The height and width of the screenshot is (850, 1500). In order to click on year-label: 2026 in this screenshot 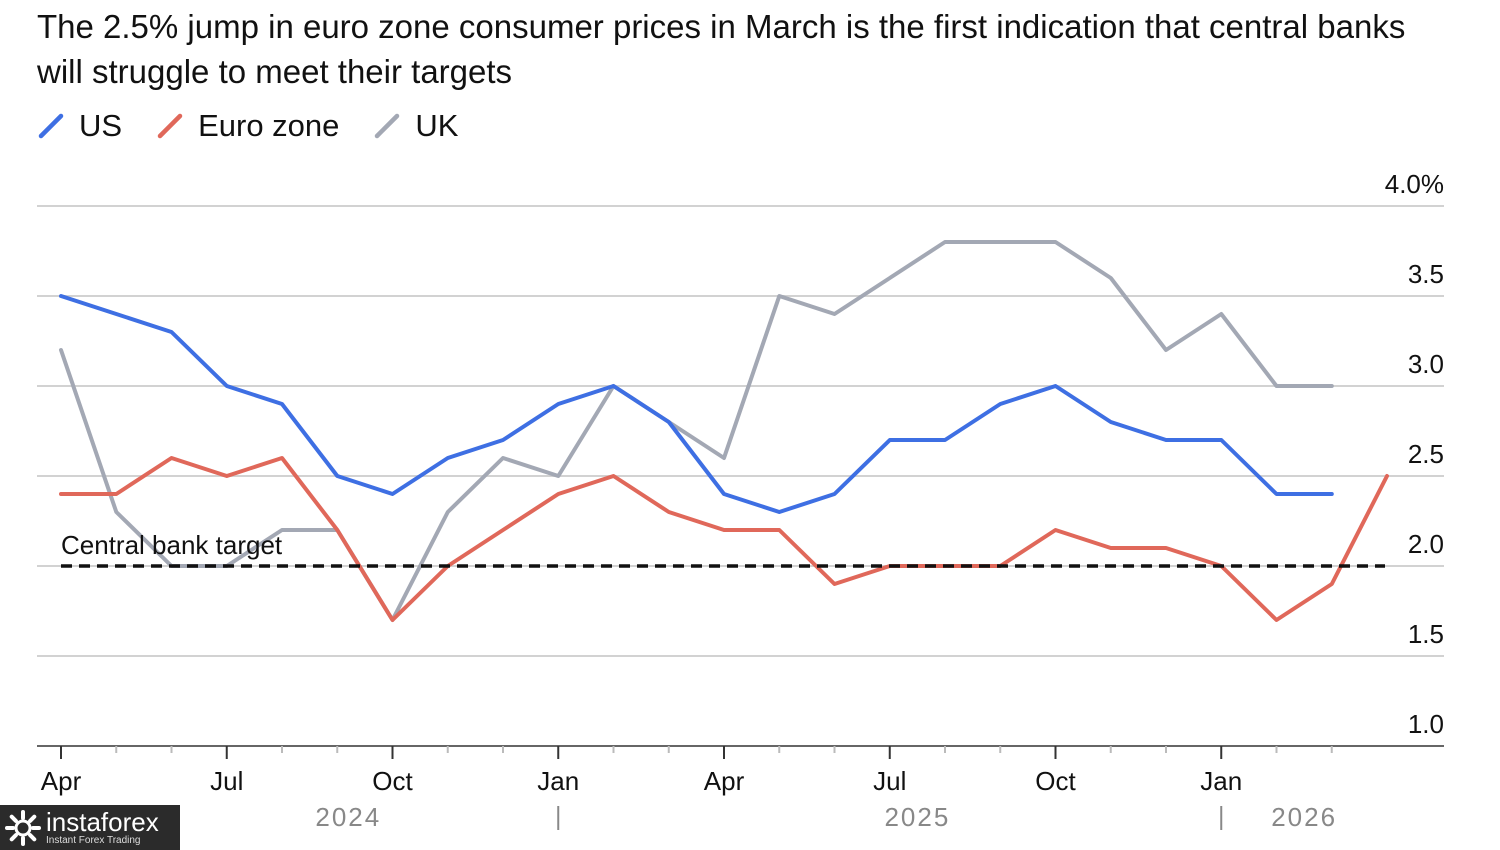, I will do `click(1304, 817)`.